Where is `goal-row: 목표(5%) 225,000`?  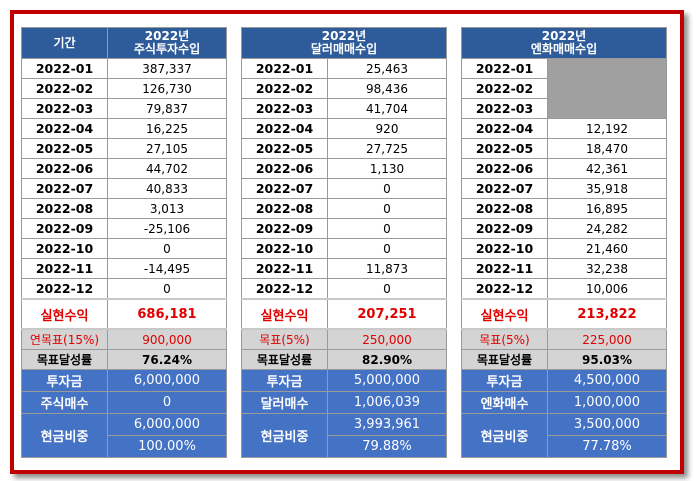
goal-row: 목표(5%) 225,000 is located at coordinates (564, 339).